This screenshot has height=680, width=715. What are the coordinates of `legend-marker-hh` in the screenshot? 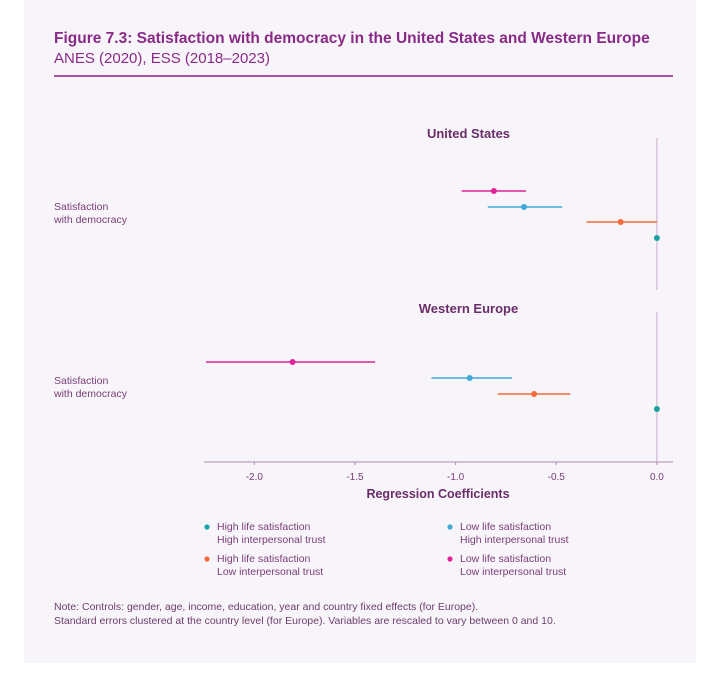 It's located at (207, 527).